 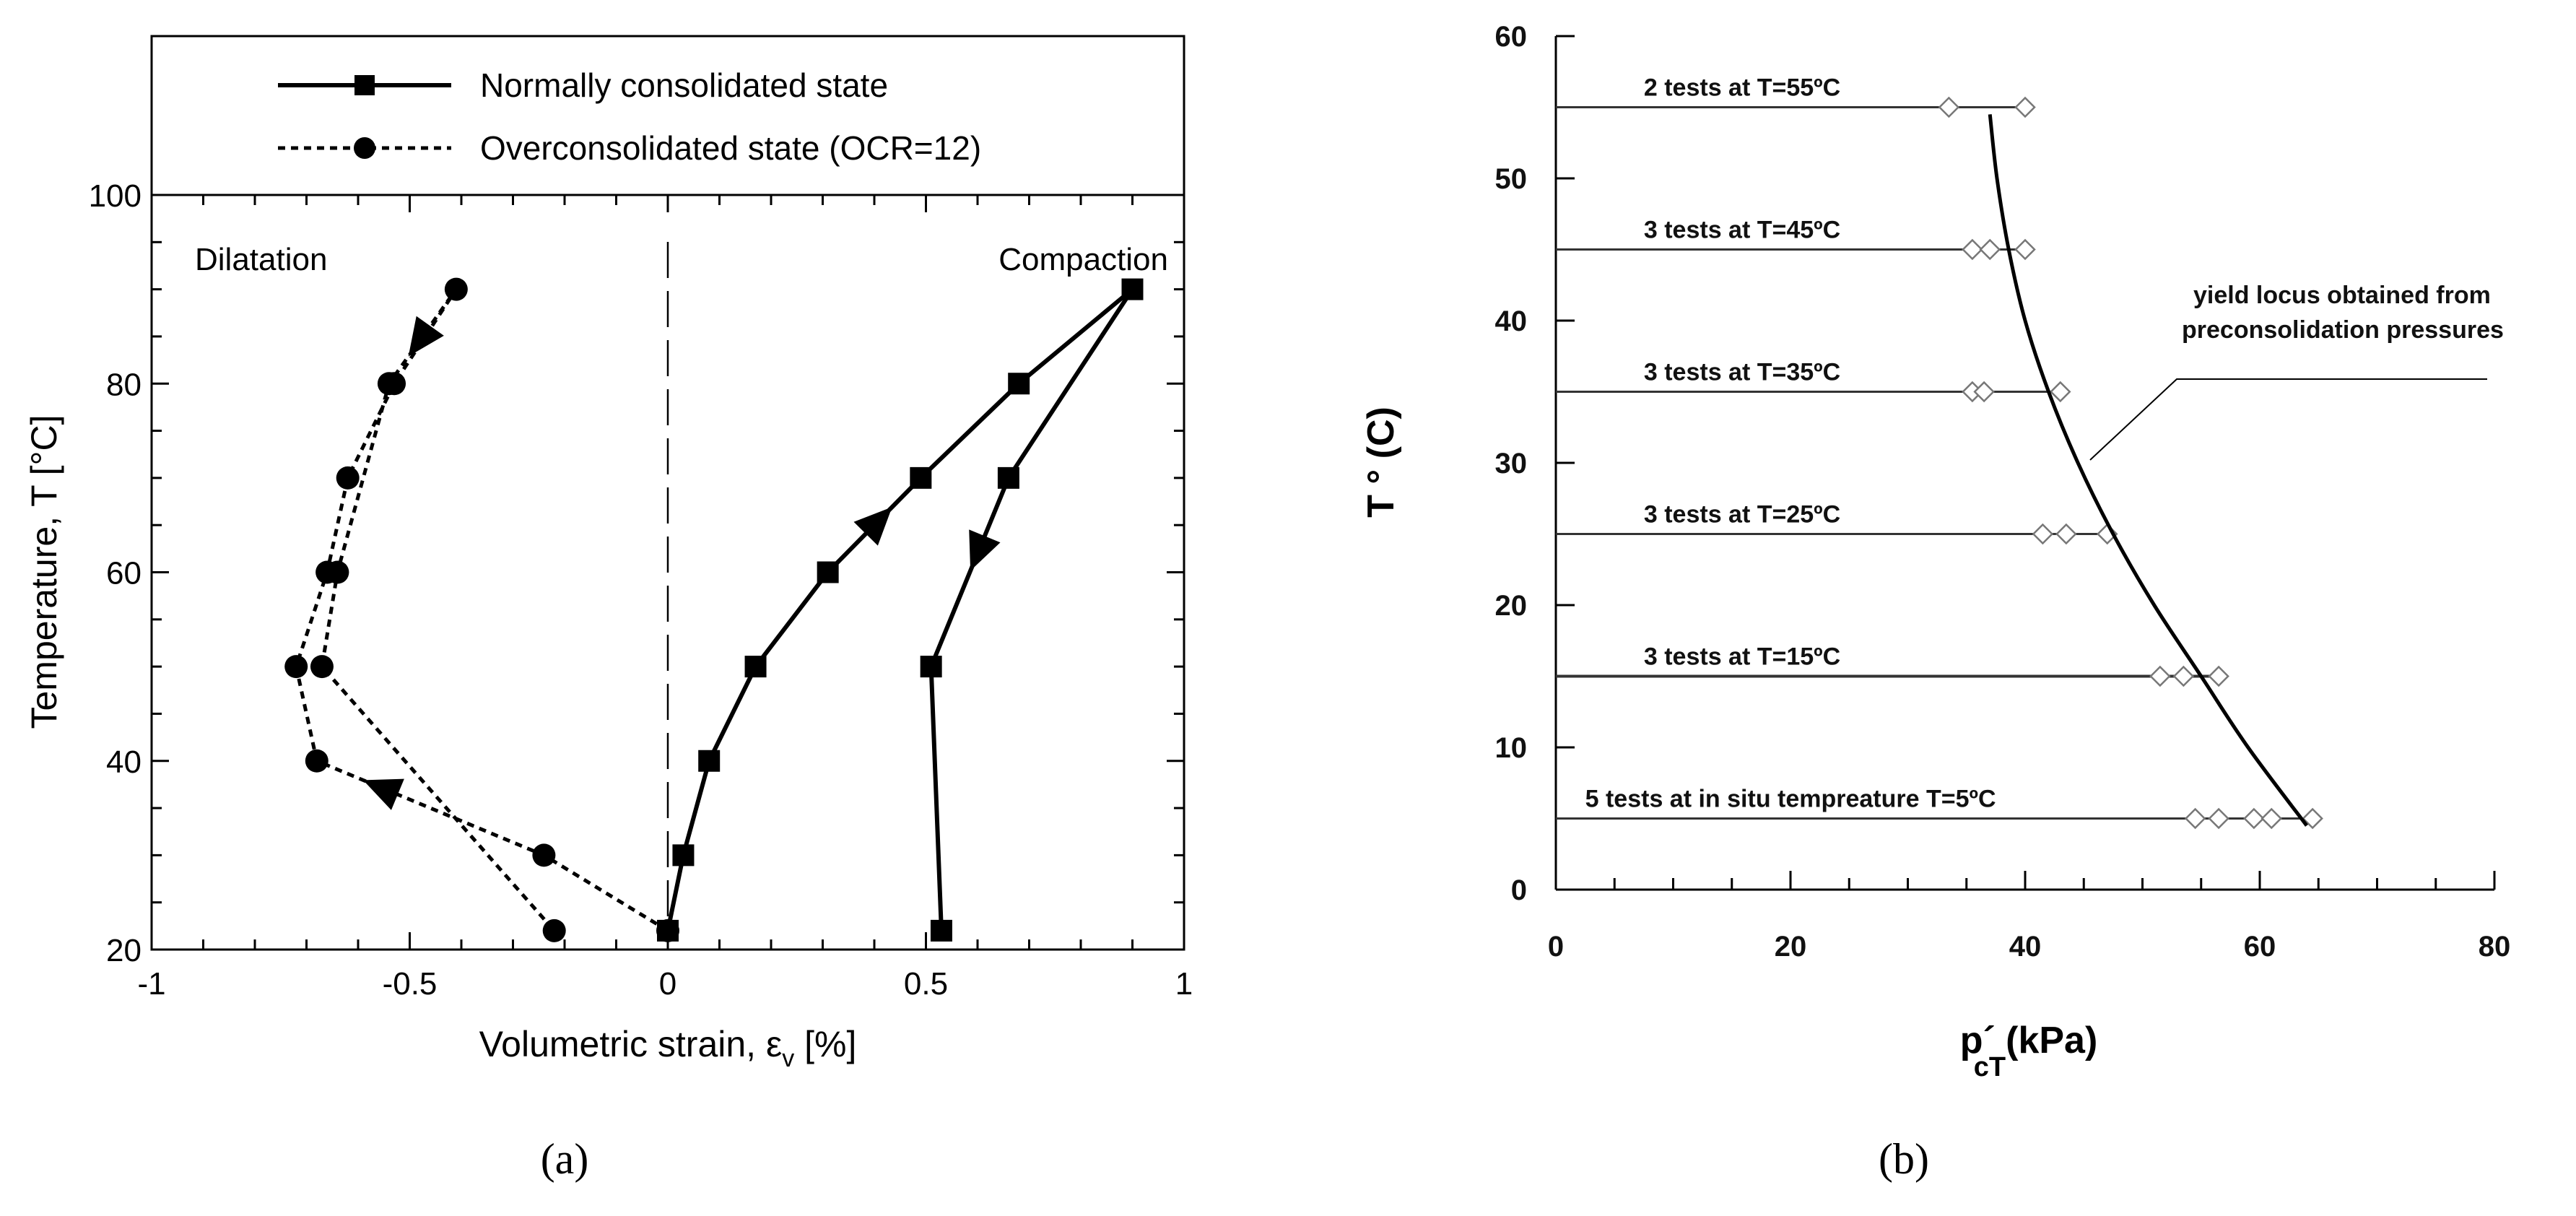 I want to click on y-tick-label-a: 60, so click(x=124, y=573).